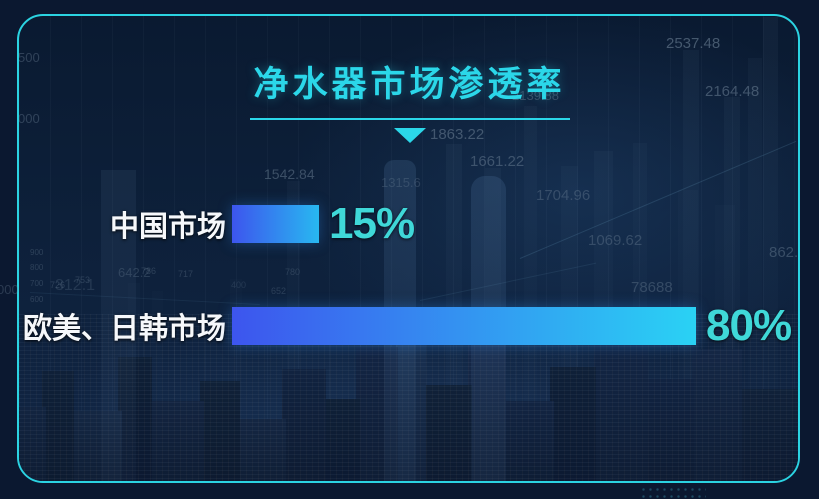 This screenshot has width=819, height=499. I want to click on value-label-china: 15%, so click(372, 223).